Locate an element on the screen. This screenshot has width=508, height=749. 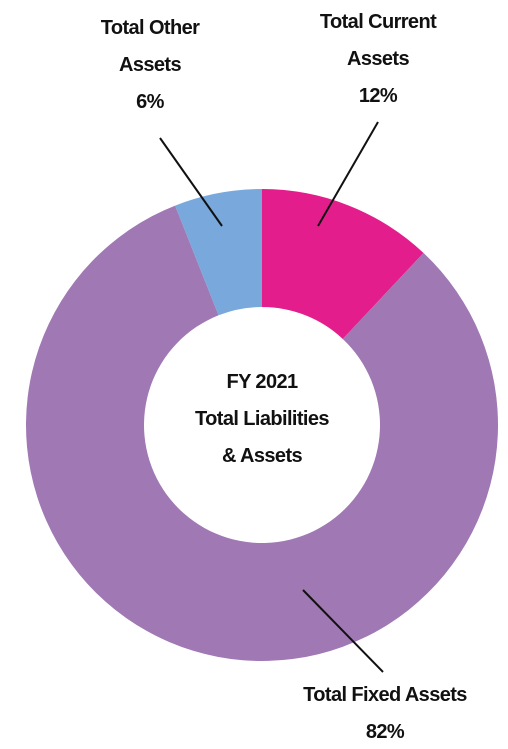
category-label: Total Other Assets is located at coordinates (150, 46).